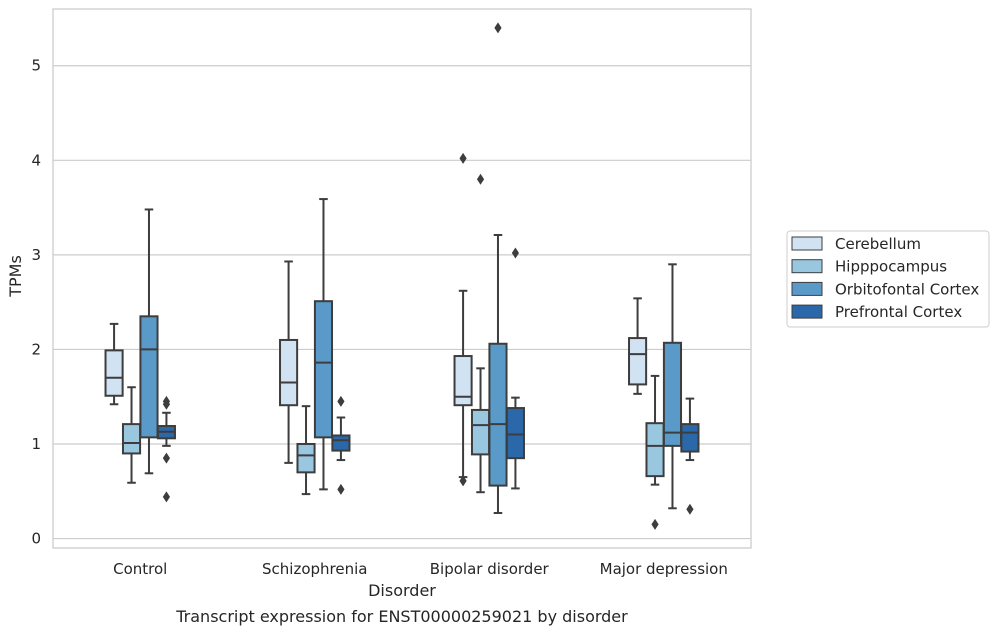  Describe the element at coordinates (15, 276) in the screenshot. I see `y-axis-title: TPMs` at that location.